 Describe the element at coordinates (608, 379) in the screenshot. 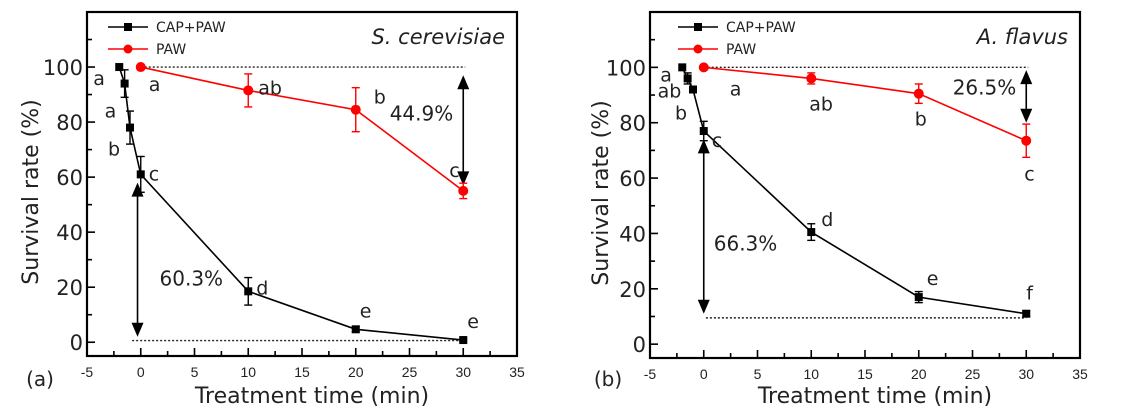

I see `panel-label: (b)` at that location.